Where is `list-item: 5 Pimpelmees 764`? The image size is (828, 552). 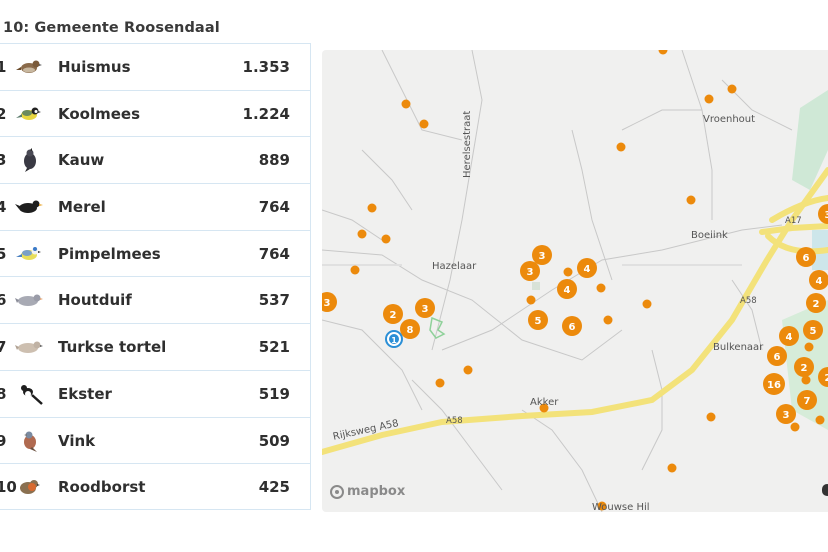
list-item: 5 Pimpelmees 764 is located at coordinates (155, 254).